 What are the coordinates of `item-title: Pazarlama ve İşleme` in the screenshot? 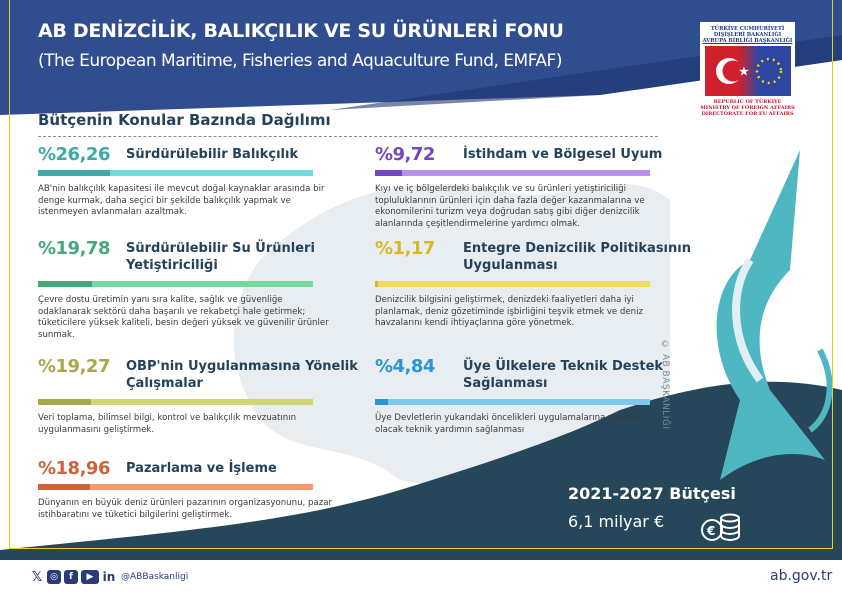 It's located at (201, 468).